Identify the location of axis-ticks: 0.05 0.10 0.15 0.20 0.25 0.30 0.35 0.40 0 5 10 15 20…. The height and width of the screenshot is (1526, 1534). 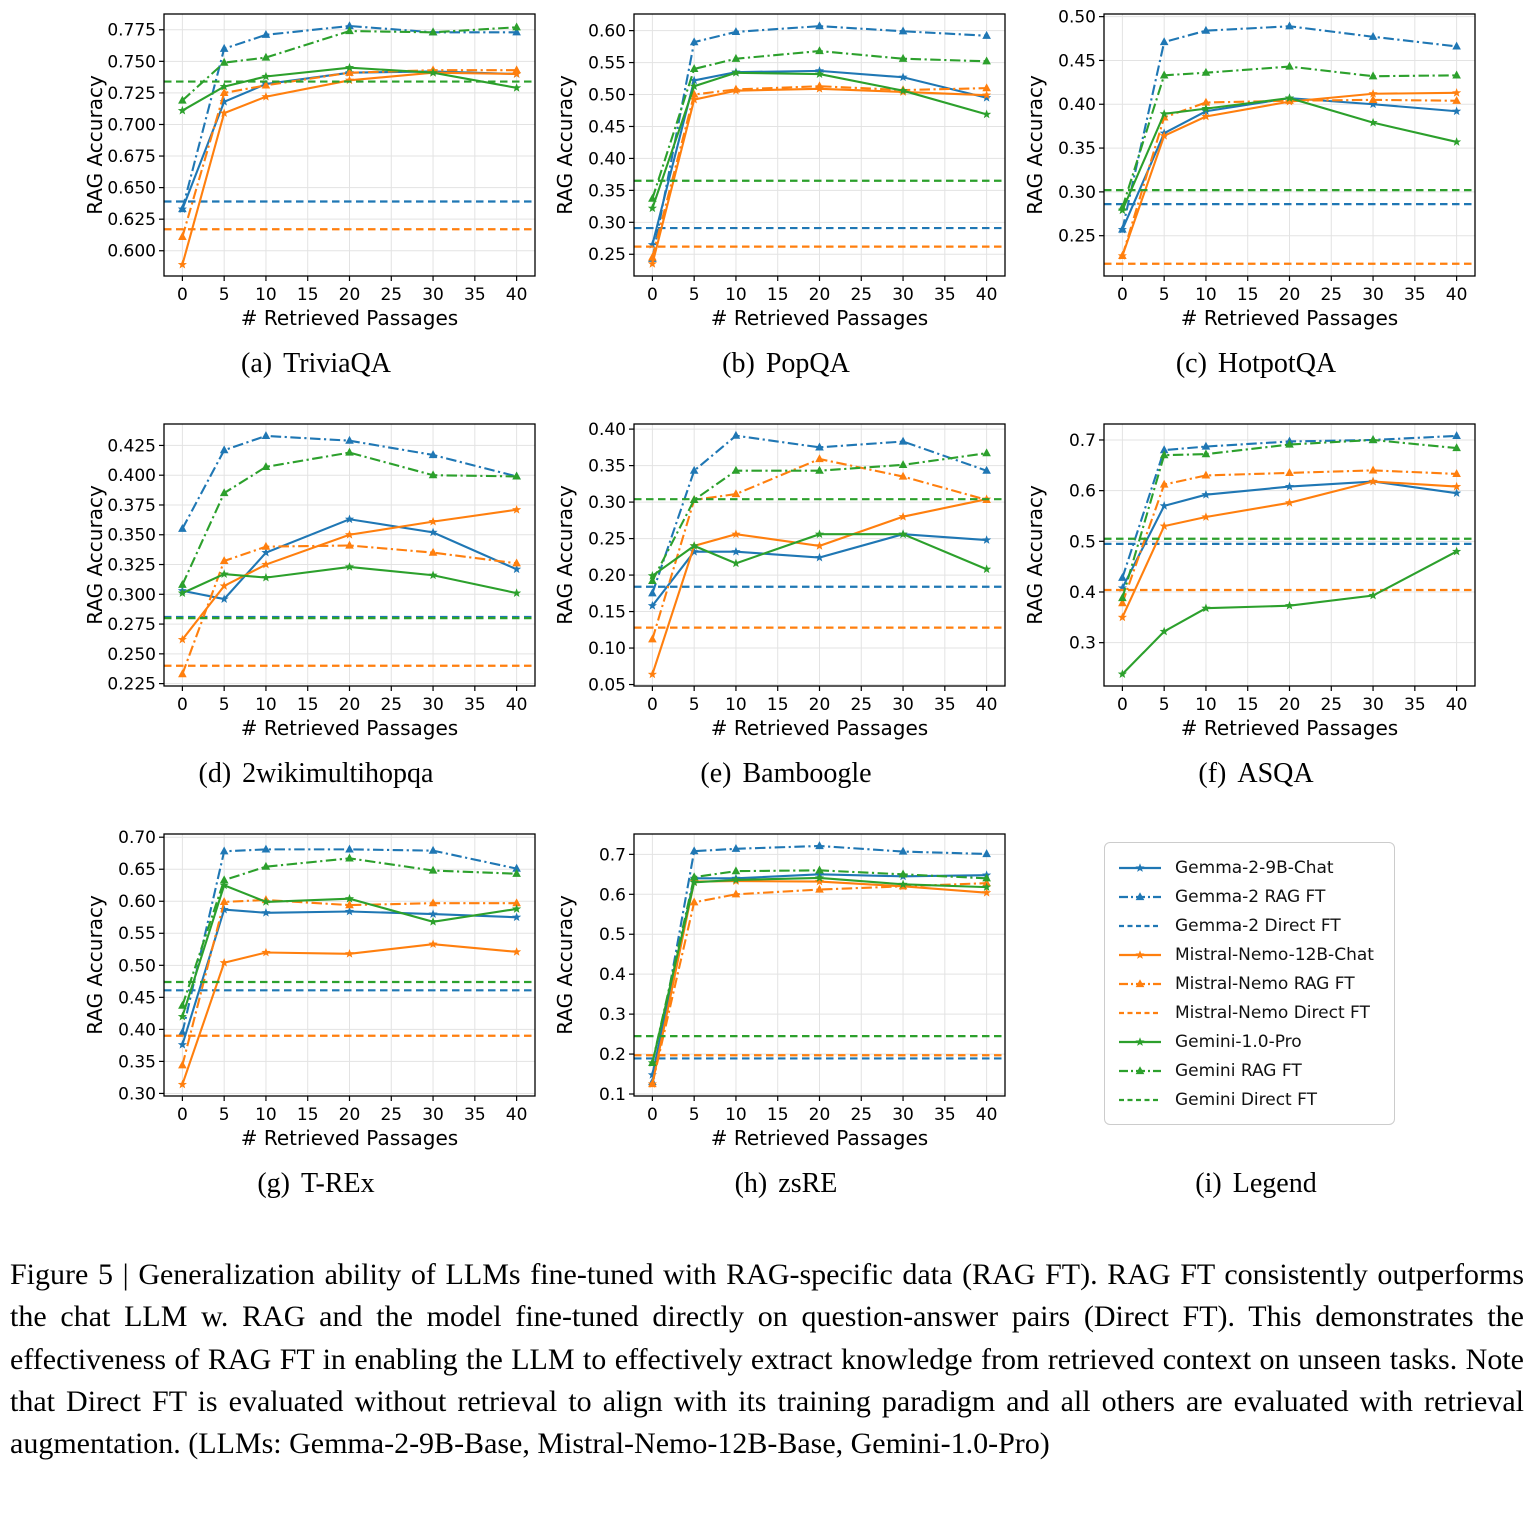
(792, 567).